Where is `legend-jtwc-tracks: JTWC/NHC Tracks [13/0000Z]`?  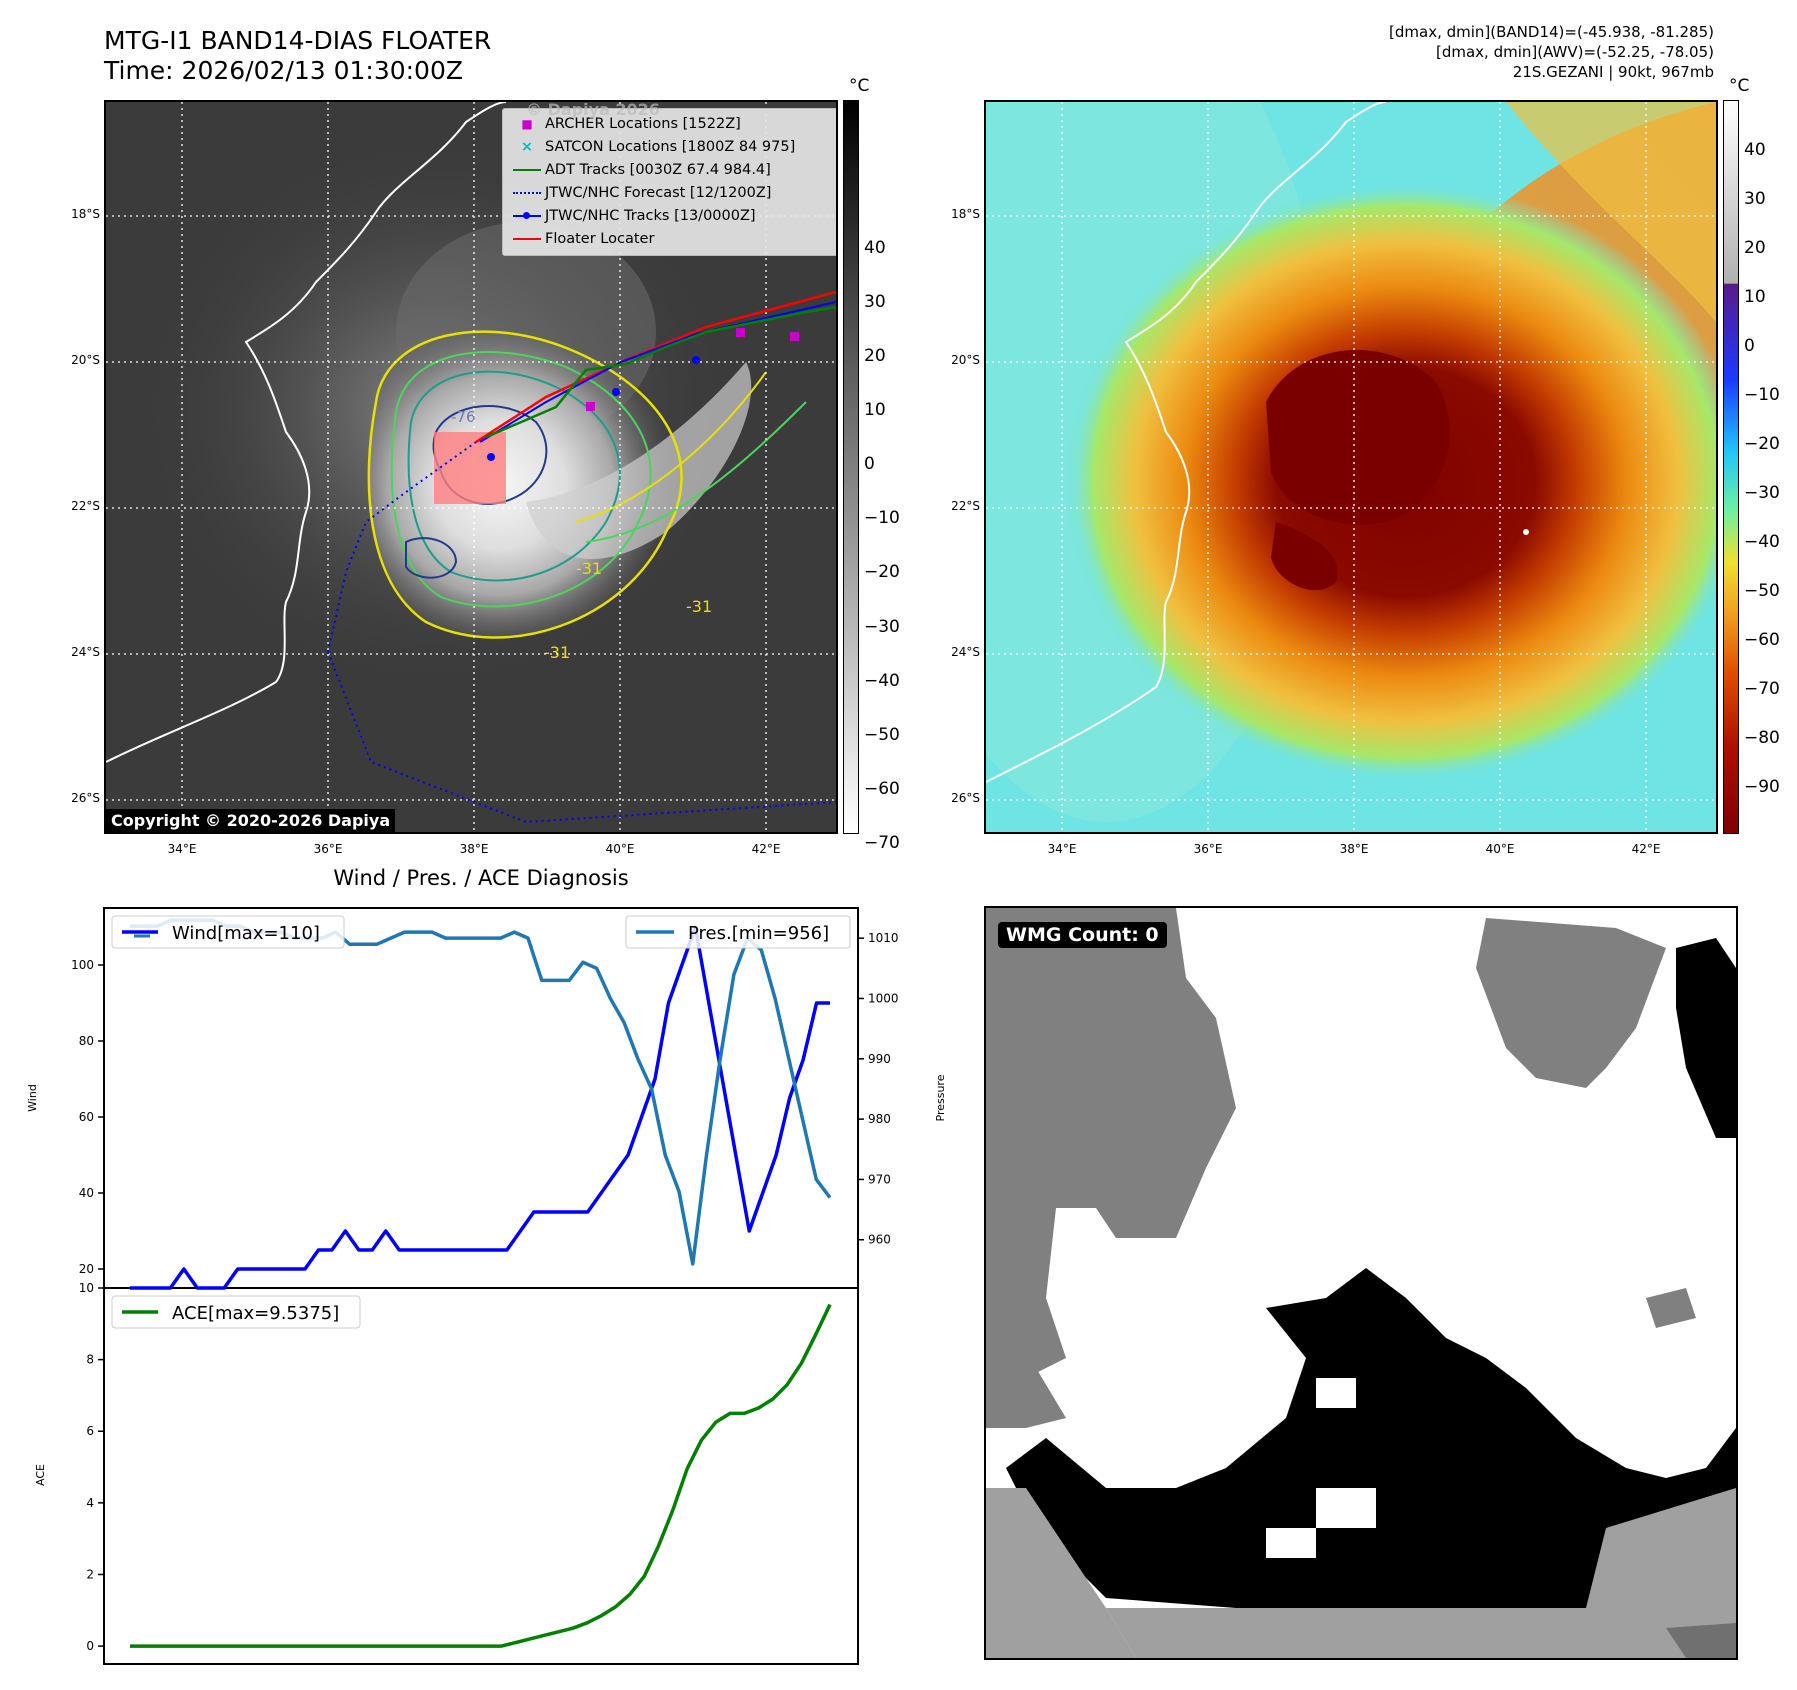 legend-jtwc-tracks: JTWC/NHC Tracks [13/0000Z] is located at coordinates (672, 216).